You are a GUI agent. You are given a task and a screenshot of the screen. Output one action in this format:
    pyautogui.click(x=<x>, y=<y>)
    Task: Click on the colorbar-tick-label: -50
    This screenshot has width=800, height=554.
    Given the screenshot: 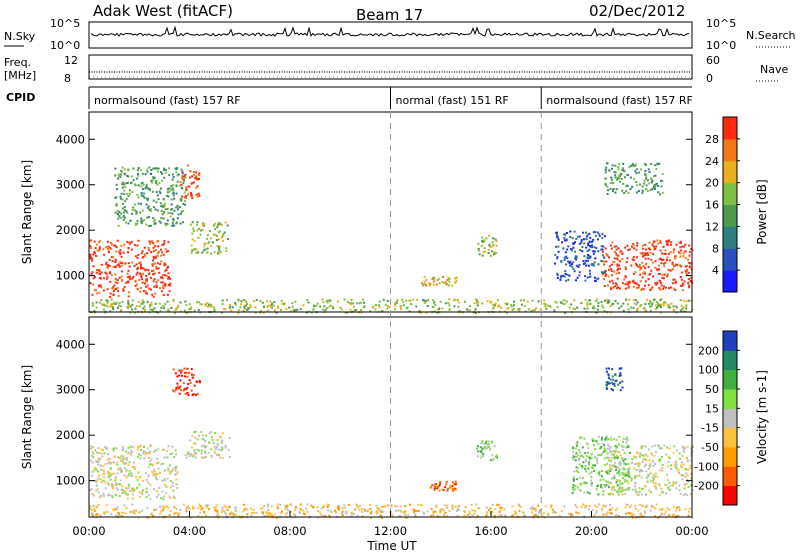 What is the action you would take?
    pyautogui.click(x=710, y=447)
    